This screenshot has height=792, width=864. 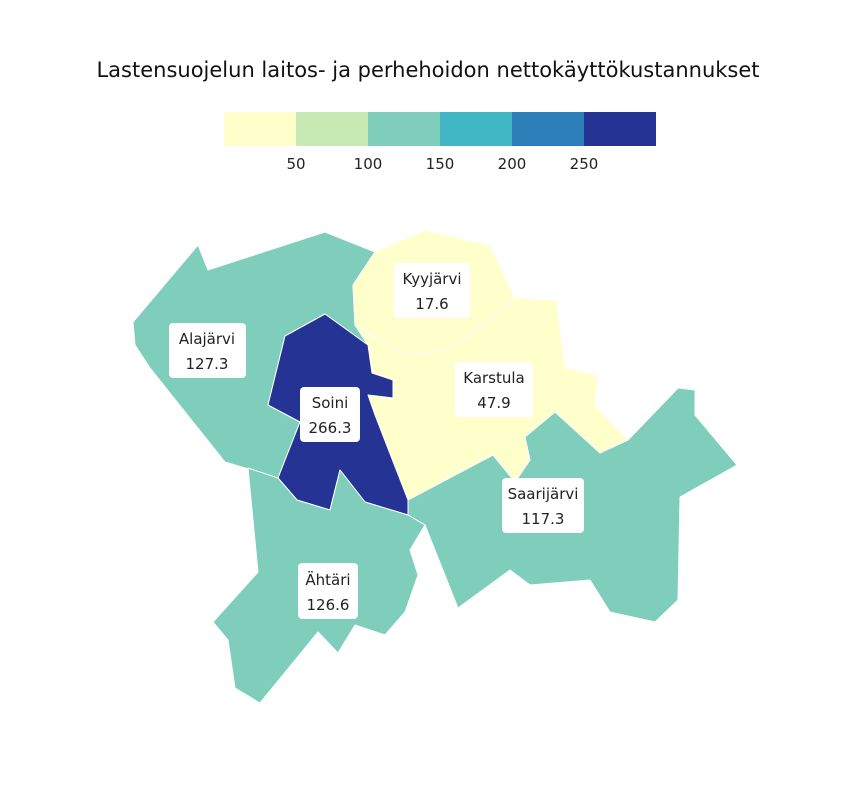 I want to click on legend-tick-200: 200, so click(x=512, y=164).